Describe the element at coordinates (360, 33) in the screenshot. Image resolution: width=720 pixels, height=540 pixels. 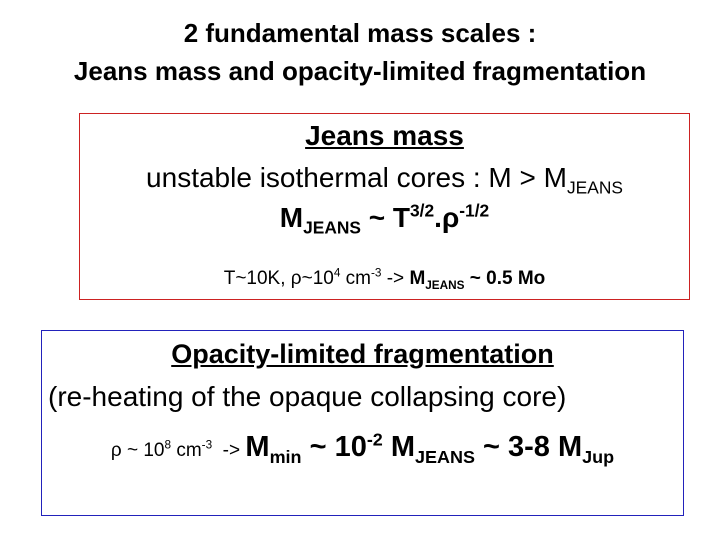
I see `slide-title-line-1: 2 fundamental mass scales :` at that location.